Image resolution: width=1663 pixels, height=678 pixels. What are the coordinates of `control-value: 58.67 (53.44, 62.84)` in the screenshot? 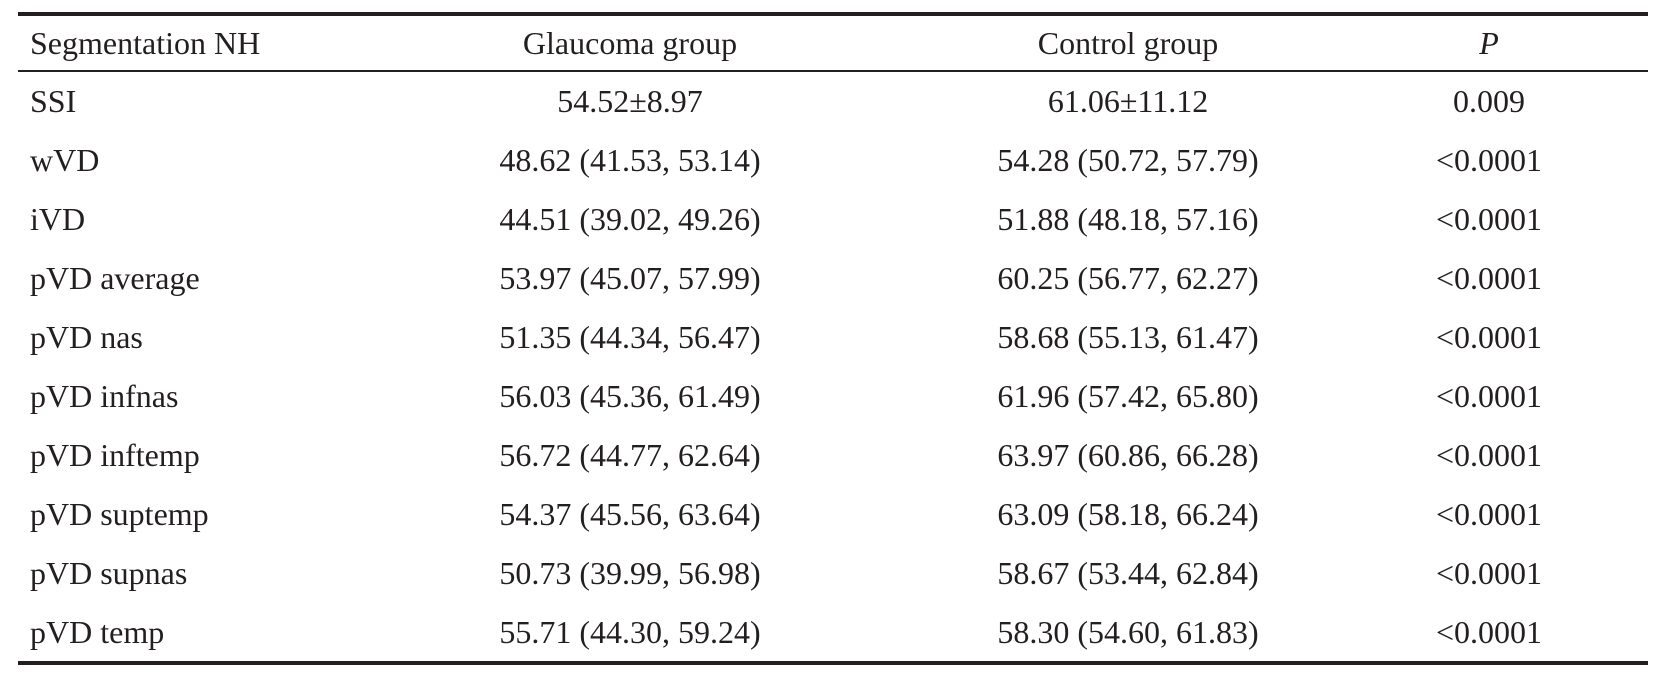 It's located at (1128, 572).